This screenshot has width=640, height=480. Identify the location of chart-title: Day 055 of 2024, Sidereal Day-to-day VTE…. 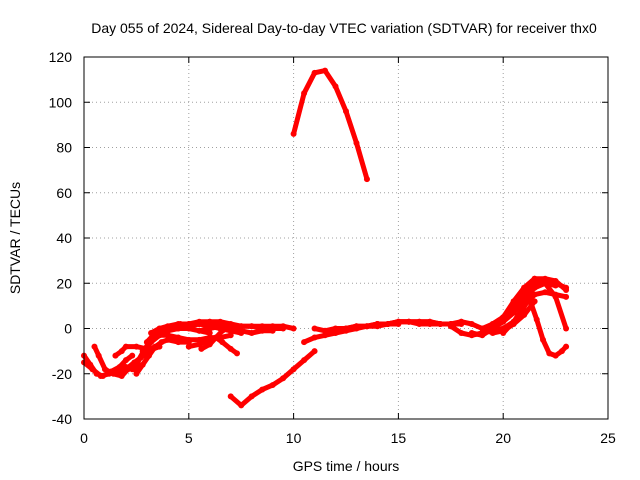
(344, 28).